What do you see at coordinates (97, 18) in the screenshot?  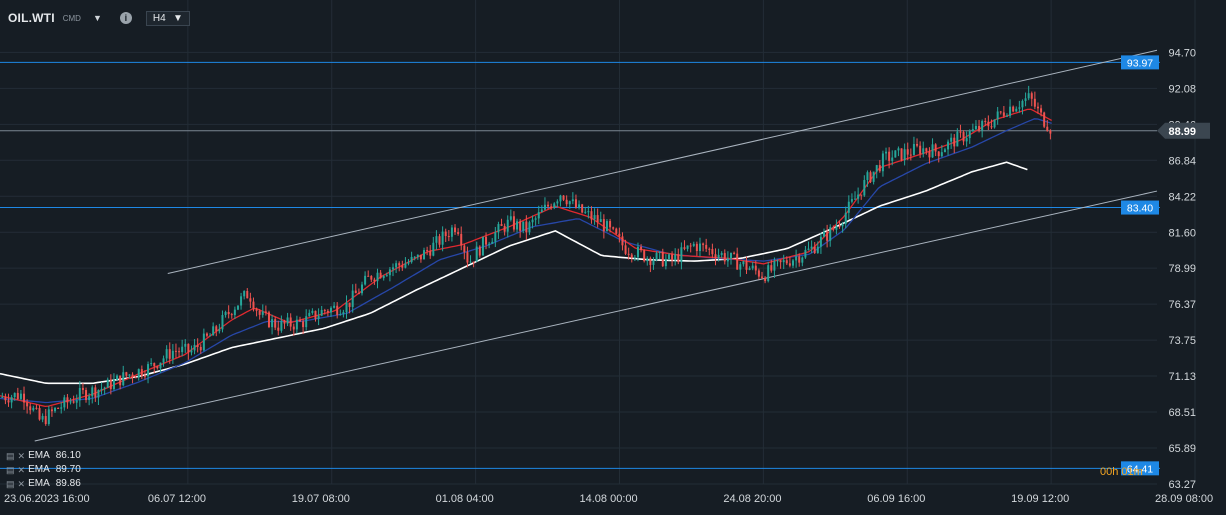 I see `symbol-dropdown-icon: ▼` at bounding box center [97, 18].